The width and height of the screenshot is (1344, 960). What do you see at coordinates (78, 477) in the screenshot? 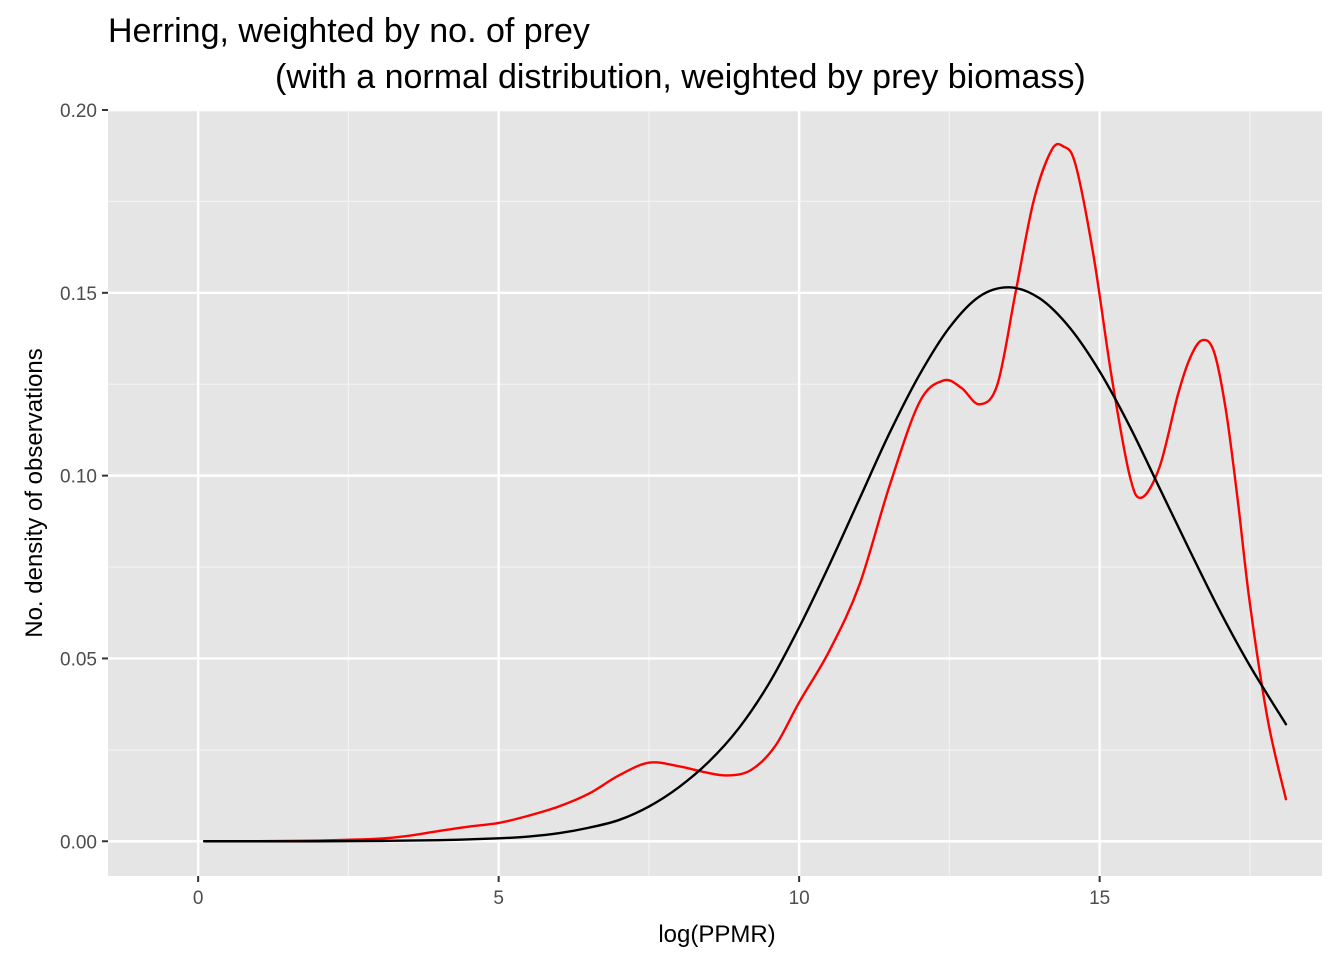
I see `y-tick-label: 0.10` at bounding box center [78, 477].